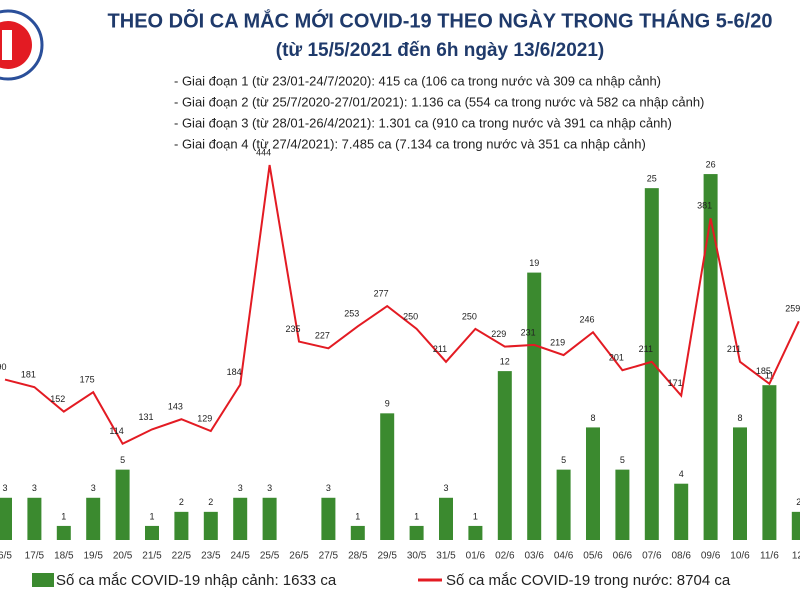  What do you see at coordinates (381, 293) in the screenshot?
I see `line-label: 277` at bounding box center [381, 293].